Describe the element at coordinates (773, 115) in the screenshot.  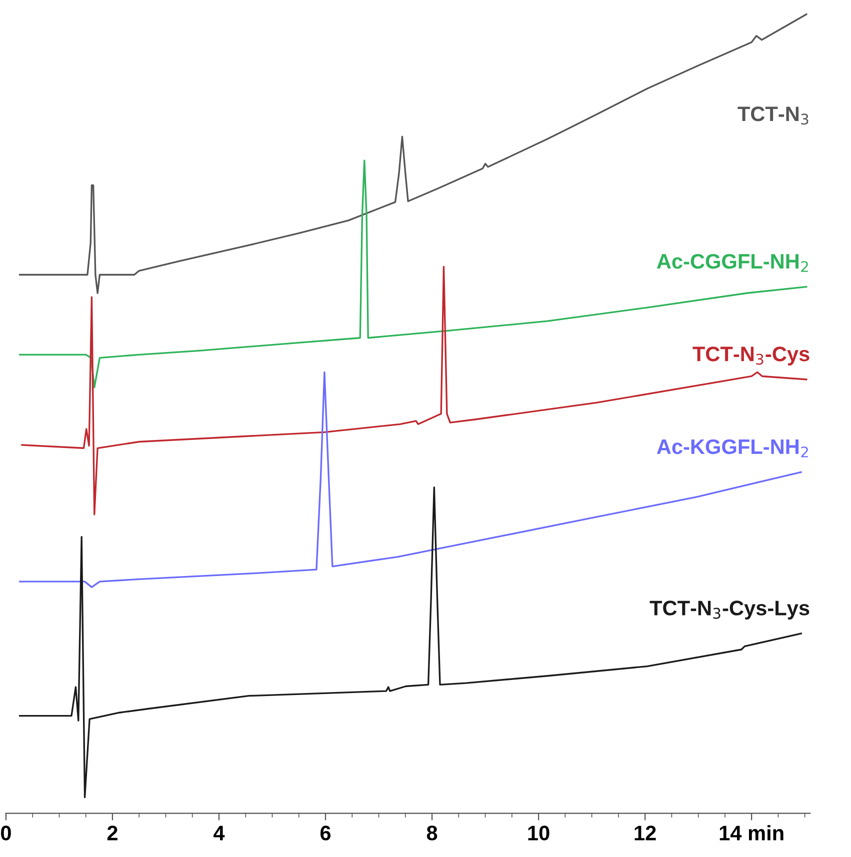
I see `text: TCT-N$_{3}$` at that location.